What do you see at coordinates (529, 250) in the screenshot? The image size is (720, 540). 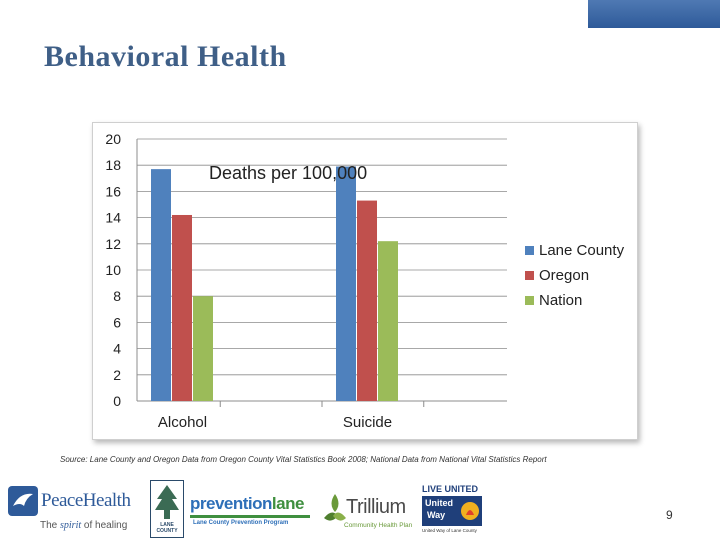 I see `legend-swatch-lane-county` at bounding box center [529, 250].